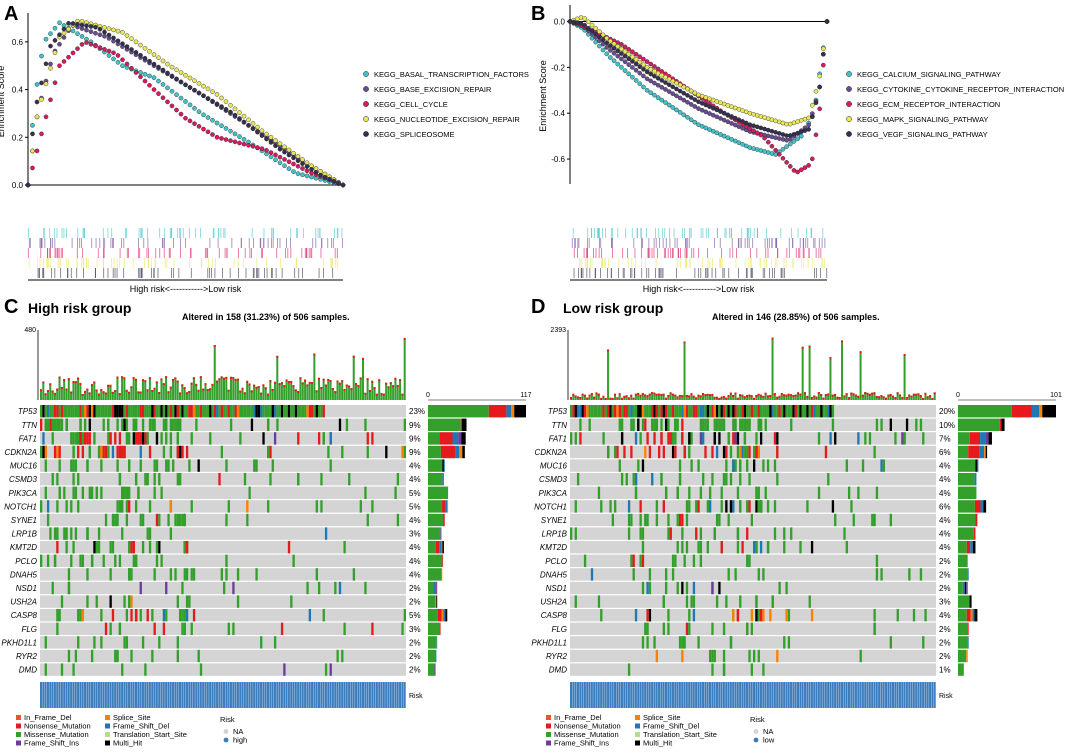 The height and width of the screenshot is (753, 1072). I want to click on gene-percent: 4%, so click(945, 520).